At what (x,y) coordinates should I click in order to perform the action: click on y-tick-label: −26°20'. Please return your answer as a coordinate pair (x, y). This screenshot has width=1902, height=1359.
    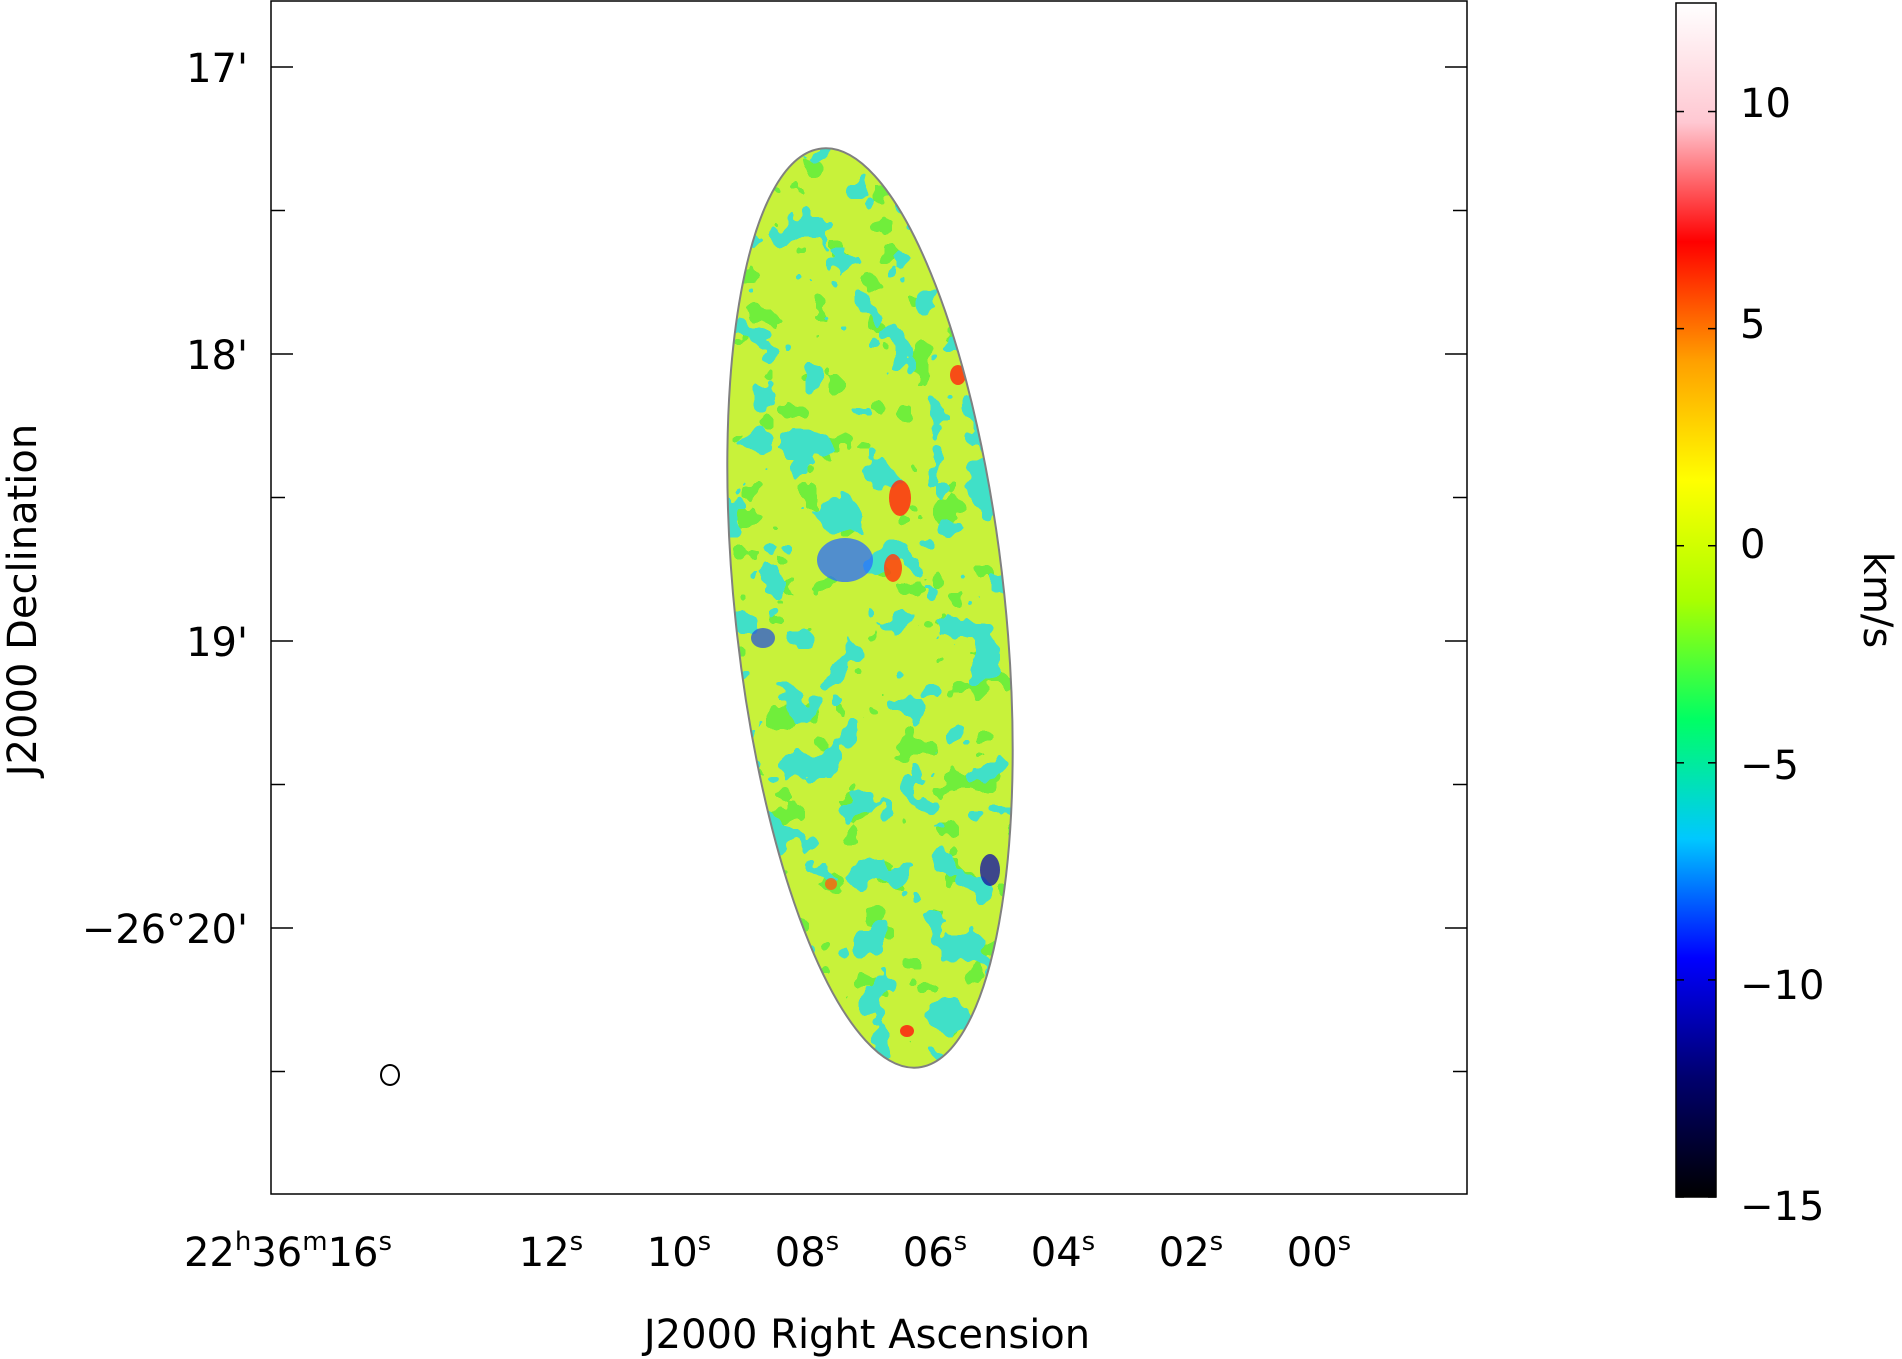
    Looking at the image, I should click on (165, 930).